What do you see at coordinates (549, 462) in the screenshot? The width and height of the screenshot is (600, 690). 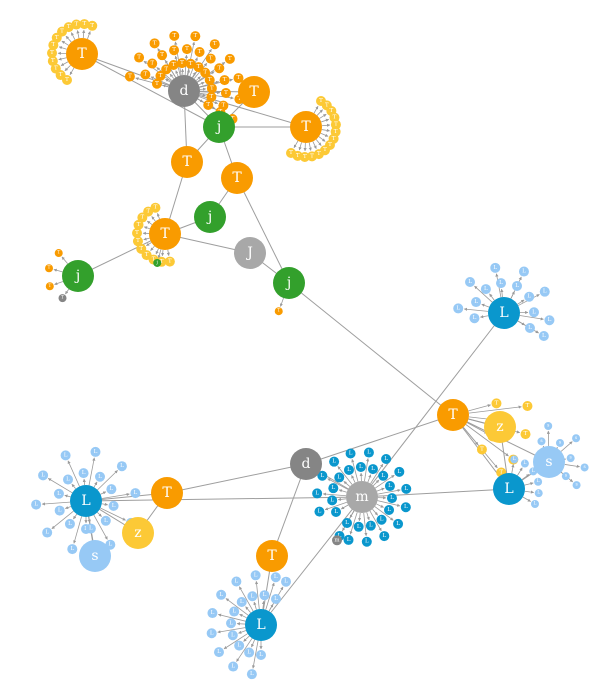 I see `node-s1: s` at bounding box center [549, 462].